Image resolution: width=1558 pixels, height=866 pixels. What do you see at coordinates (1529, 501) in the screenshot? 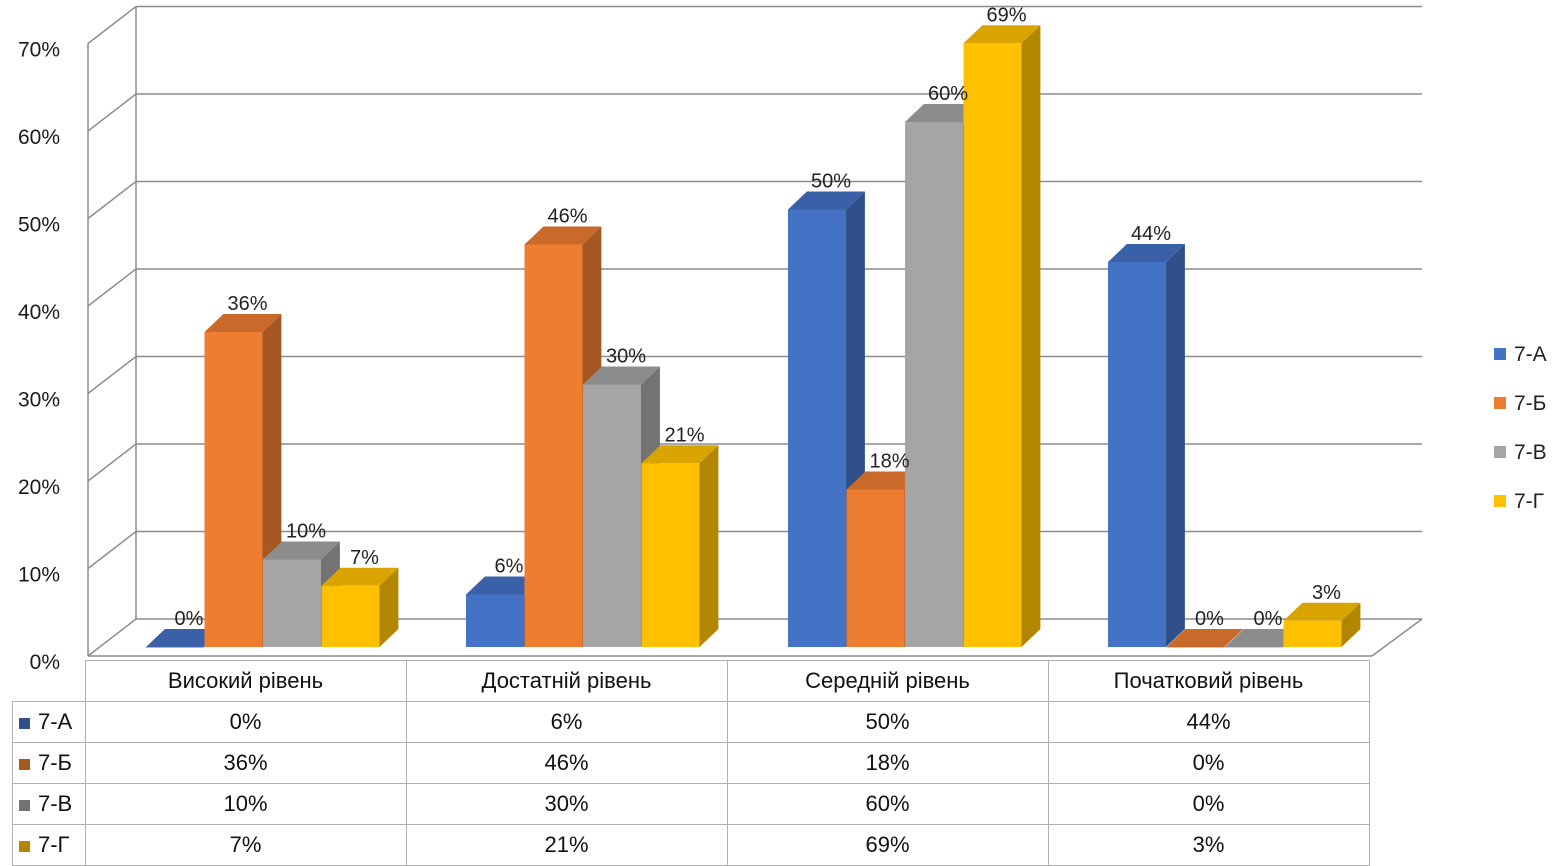
I see `legend-label: 7-Г` at bounding box center [1529, 501].